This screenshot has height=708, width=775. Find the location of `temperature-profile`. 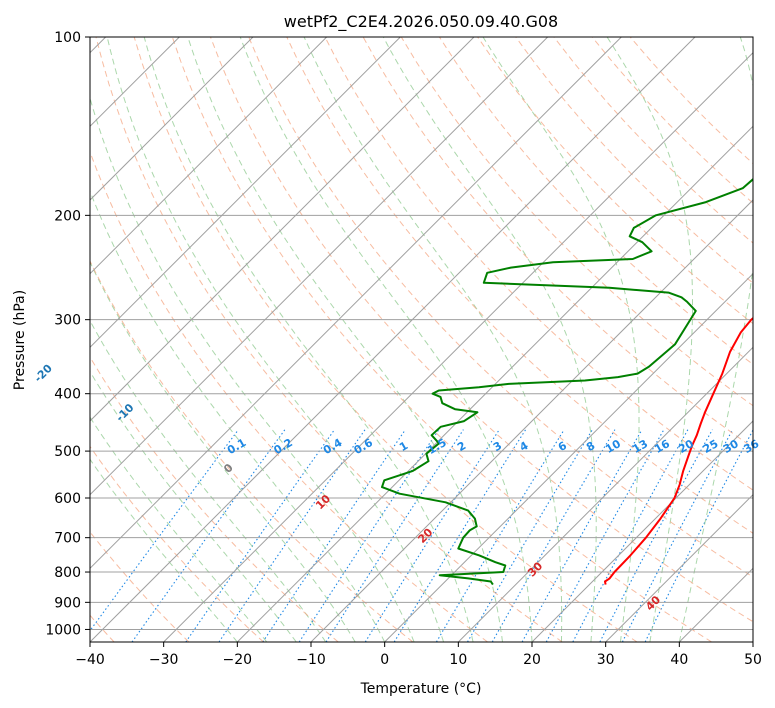

temperature-profile is located at coordinates (678, 450).